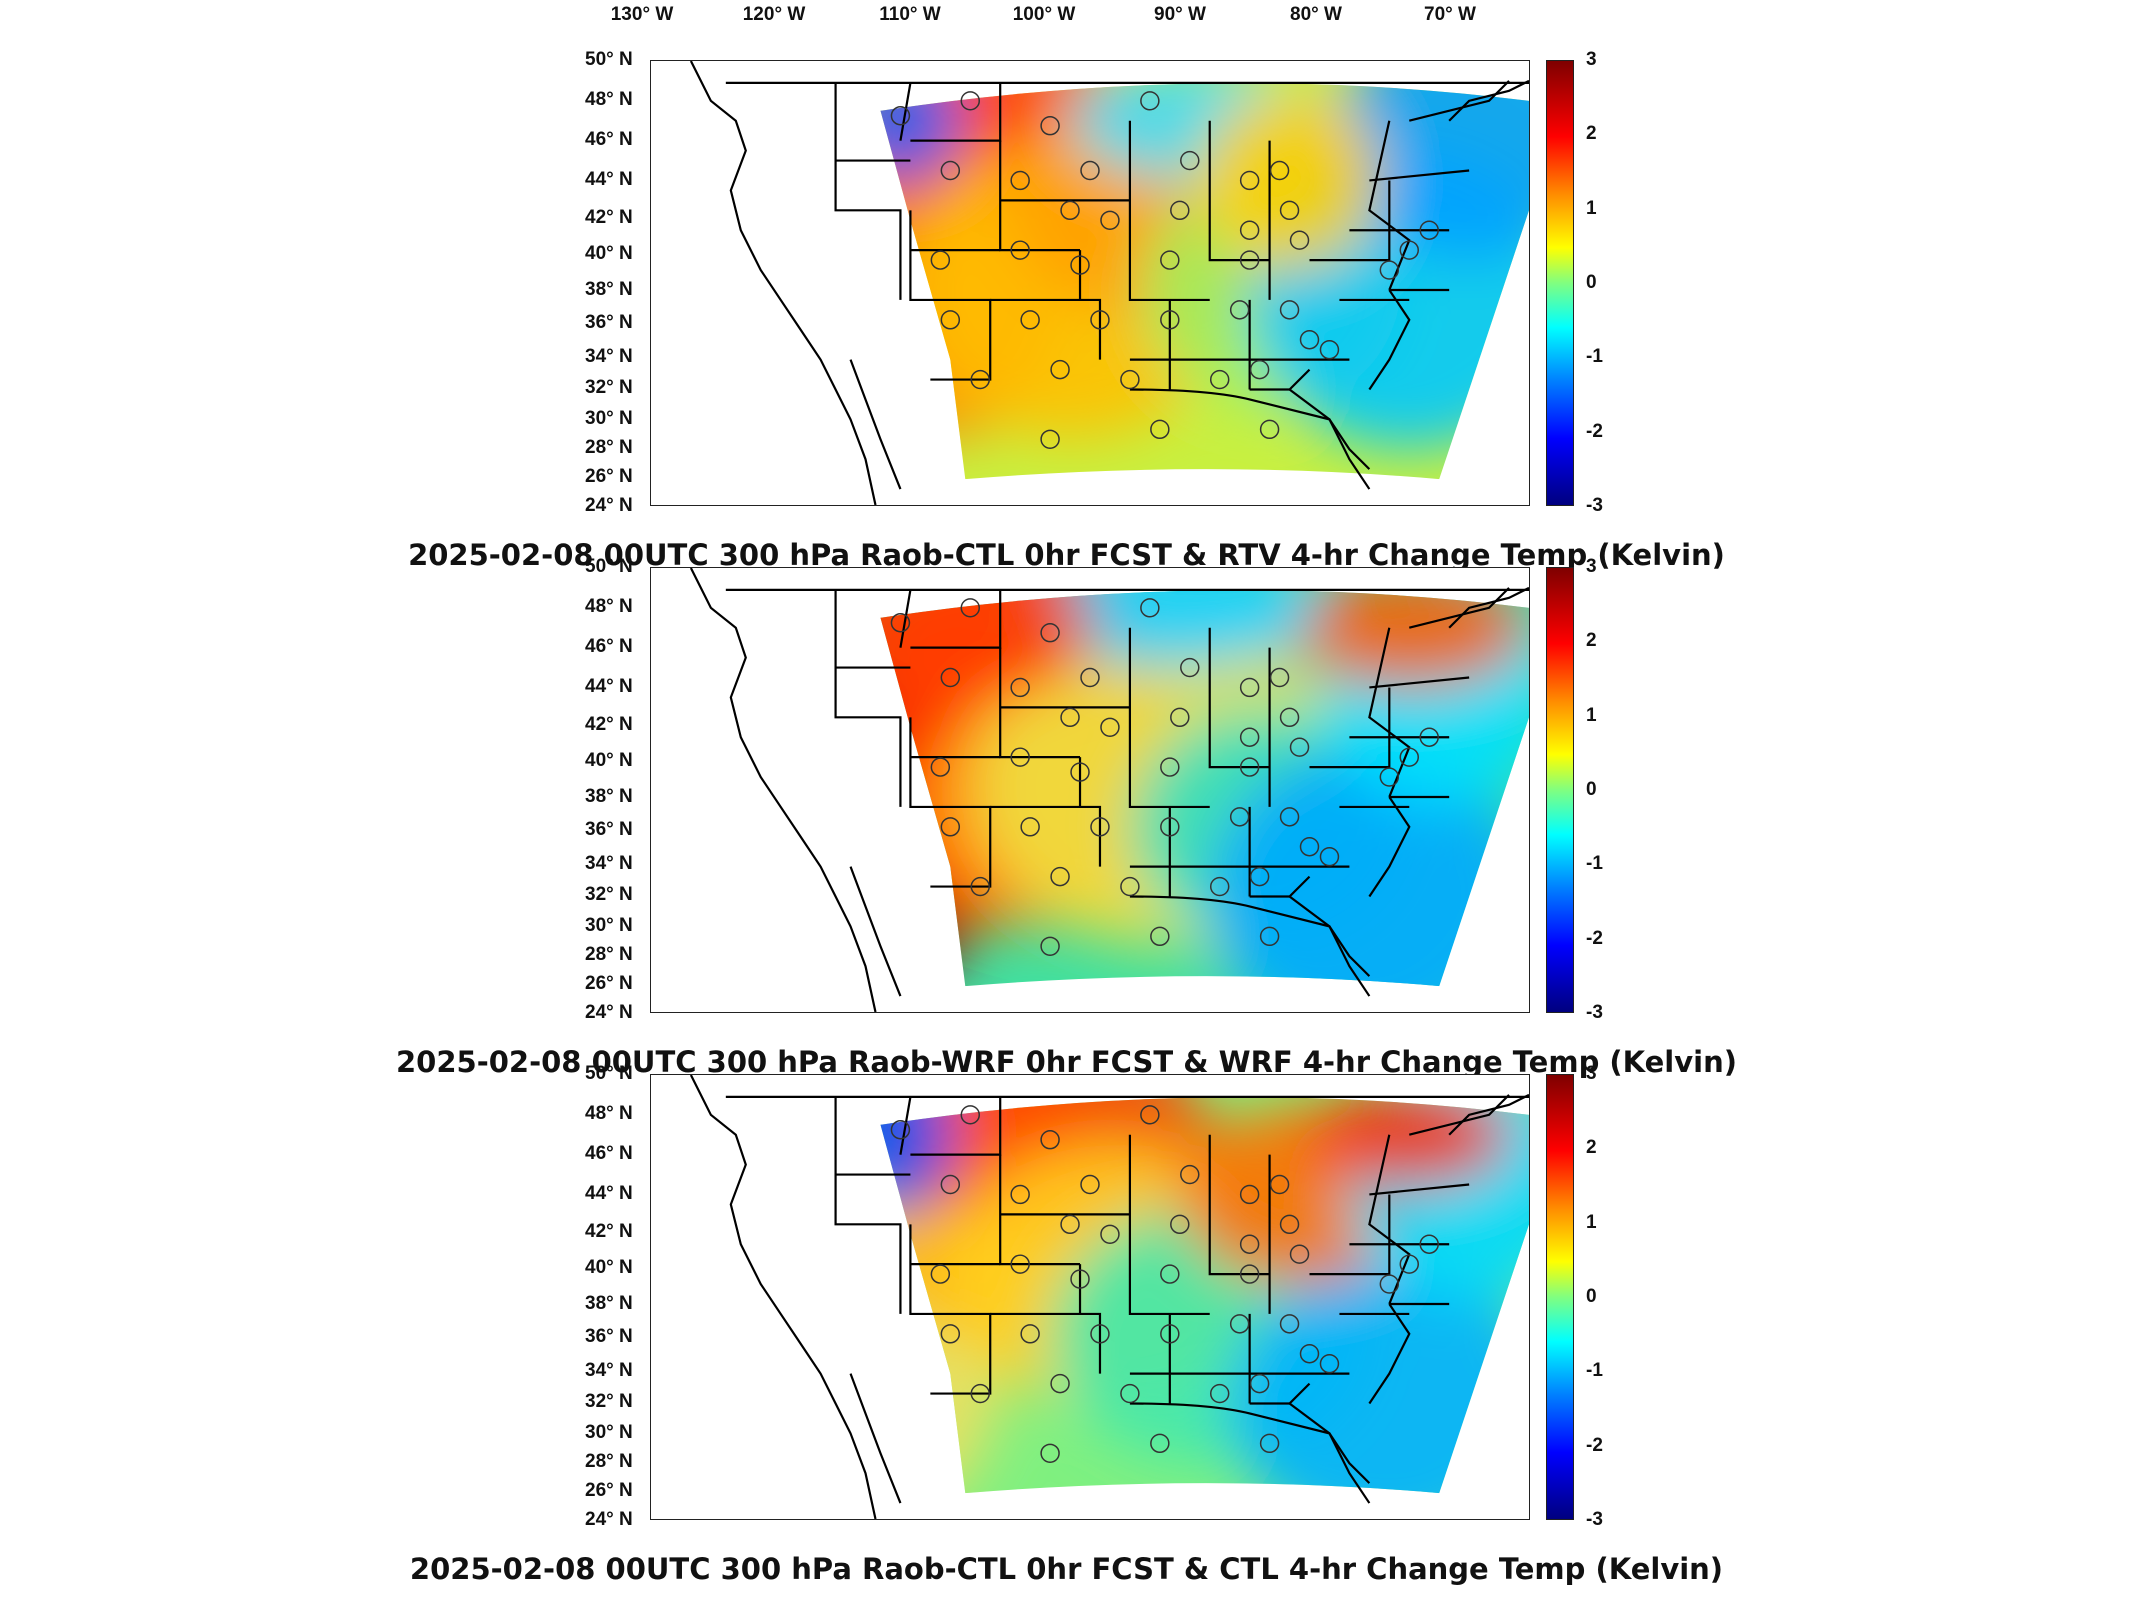 Image resolution: width=2133 pixels, height=1600 pixels. Describe the element at coordinates (1450, 14) in the screenshot. I see `longitude-label: 70° W` at that location.